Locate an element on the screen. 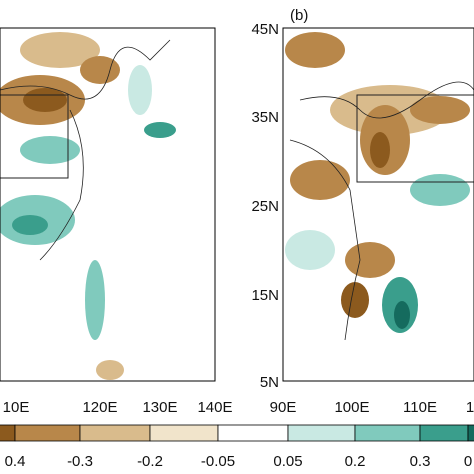 The height and width of the screenshot is (474, 474). colorbar-label: 0.4 is located at coordinates (15, 461).